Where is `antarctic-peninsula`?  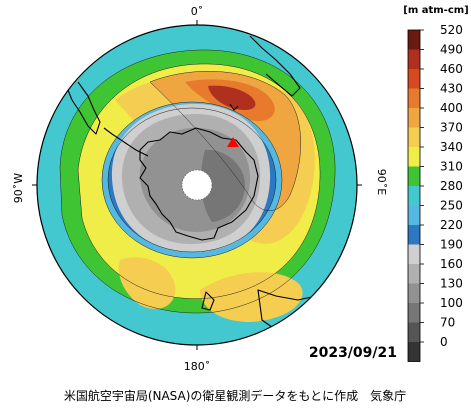 antarctic-peninsula is located at coordinates (126, 142).